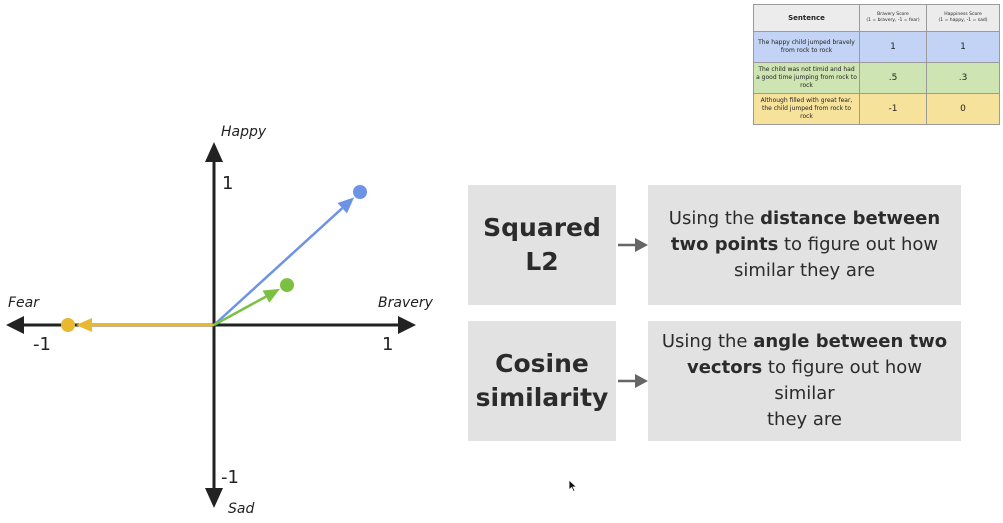  Describe the element at coordinates (963, 109) in the screenshot. I see `row-happiness-score: 0` at that location.